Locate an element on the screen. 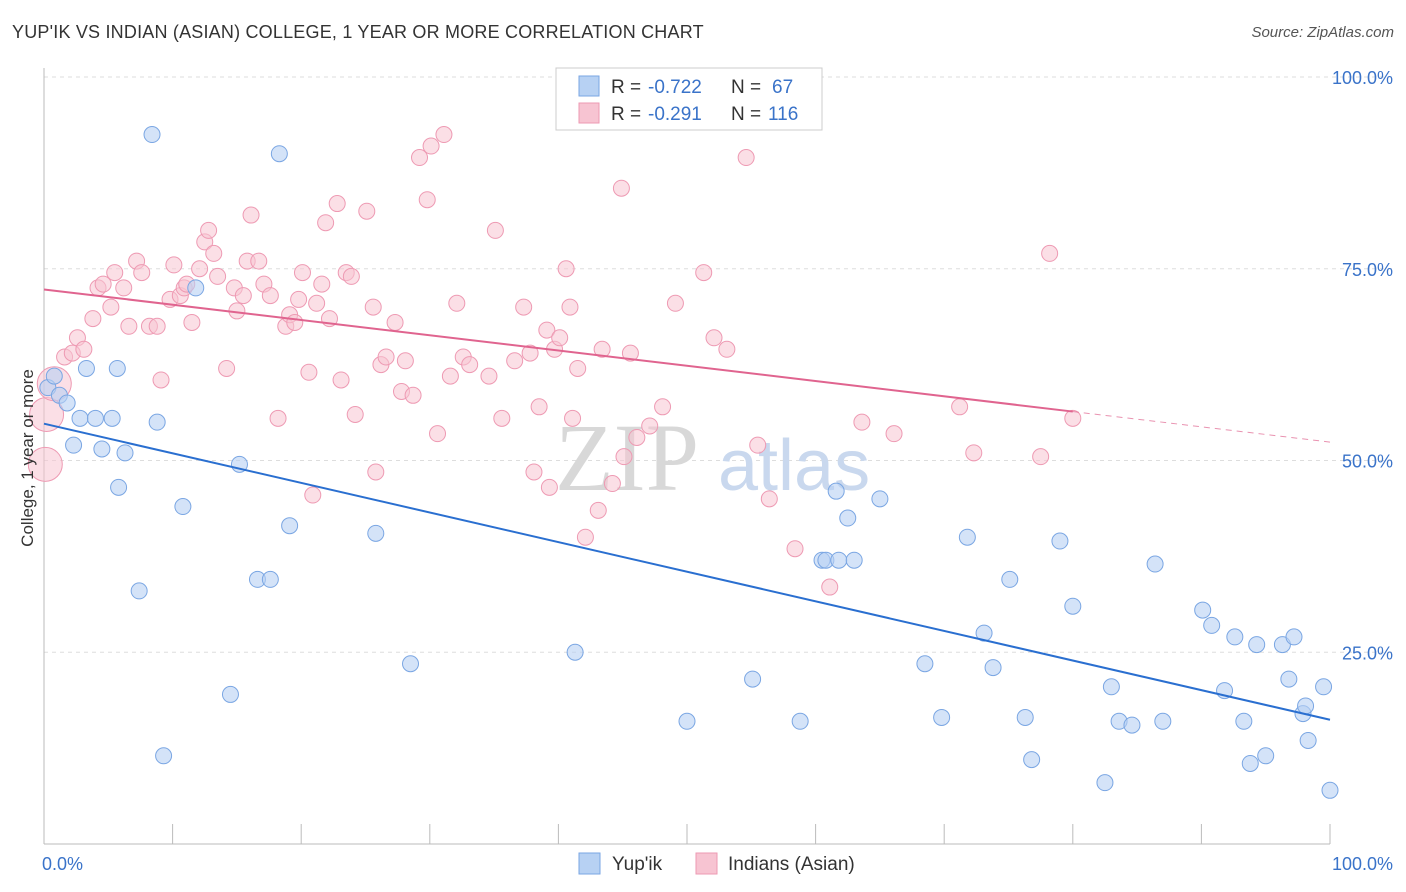 The height and width of the screenshot is (892, 1406). x-tick-labels: 0.0% 100.0% is located at coordinates (717, 864).